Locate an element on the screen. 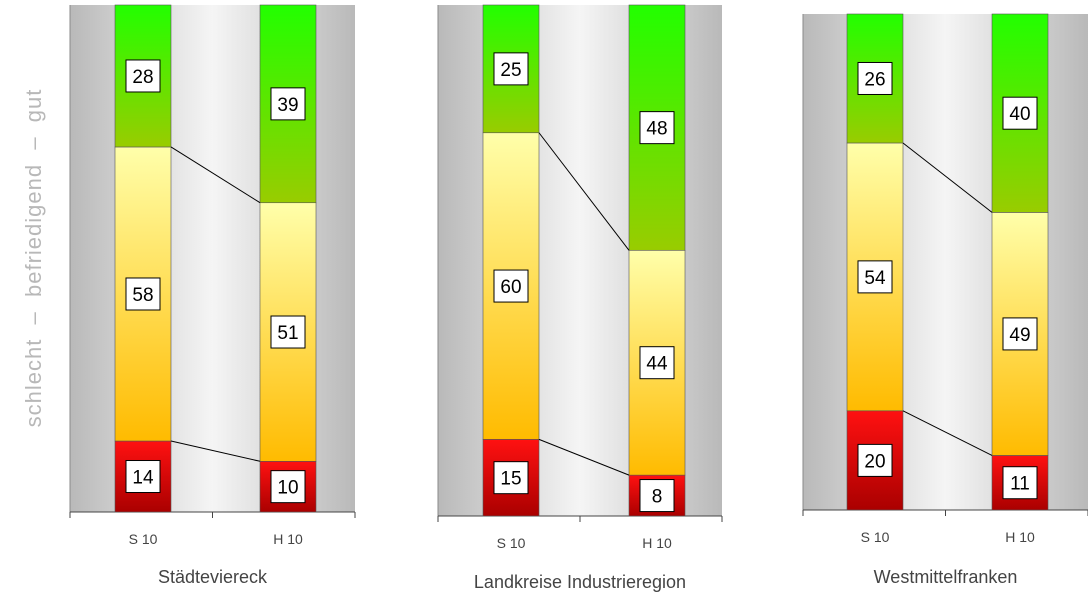 The height and width of the screenshot is (598, 1088). data-label: 14 is located at coordinates (143, 478).